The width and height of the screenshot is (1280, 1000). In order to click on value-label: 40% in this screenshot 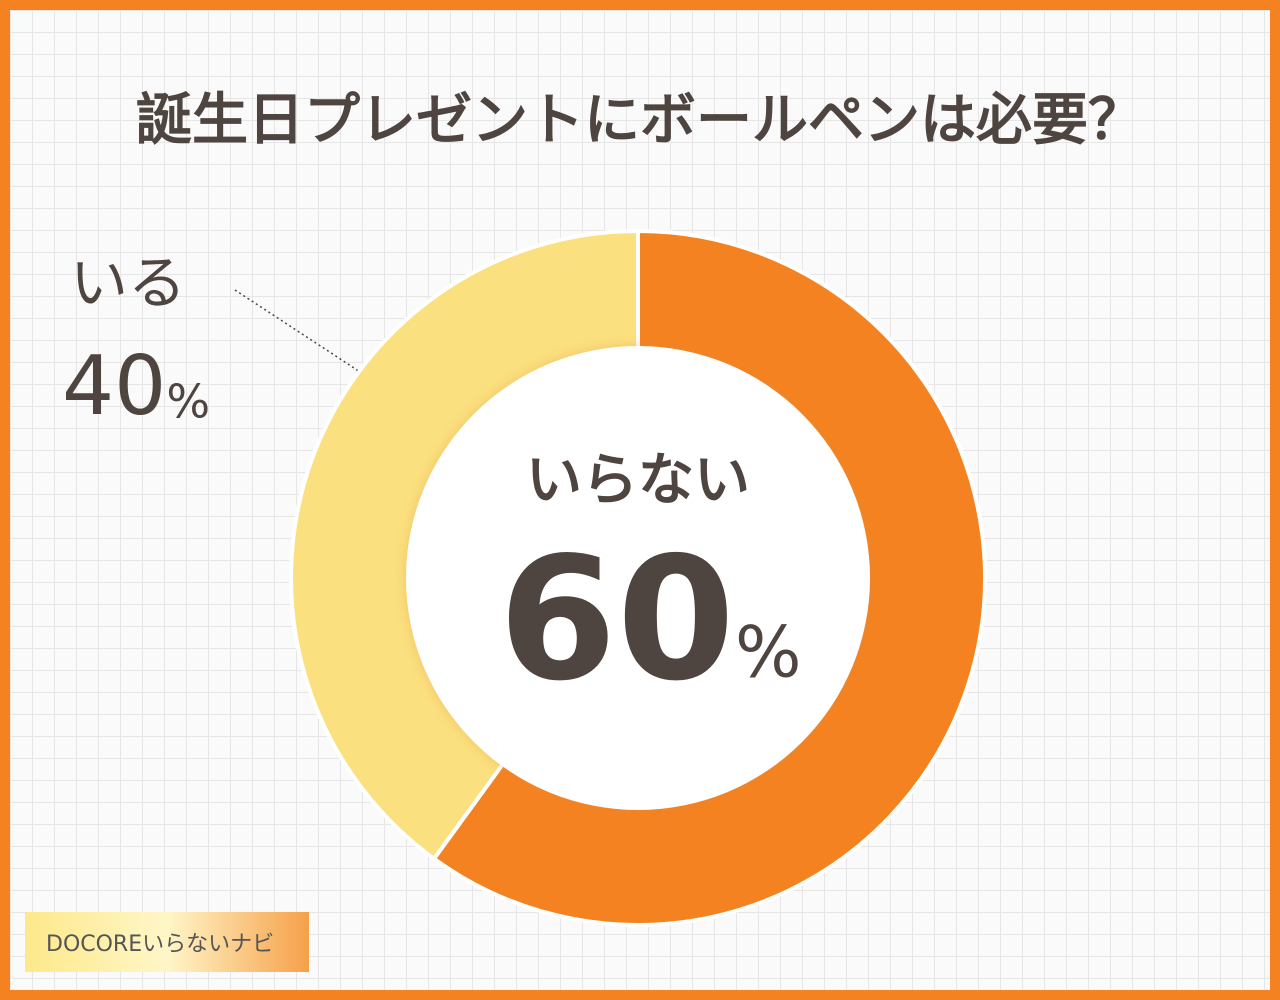, I will do `click(136, 386)`.